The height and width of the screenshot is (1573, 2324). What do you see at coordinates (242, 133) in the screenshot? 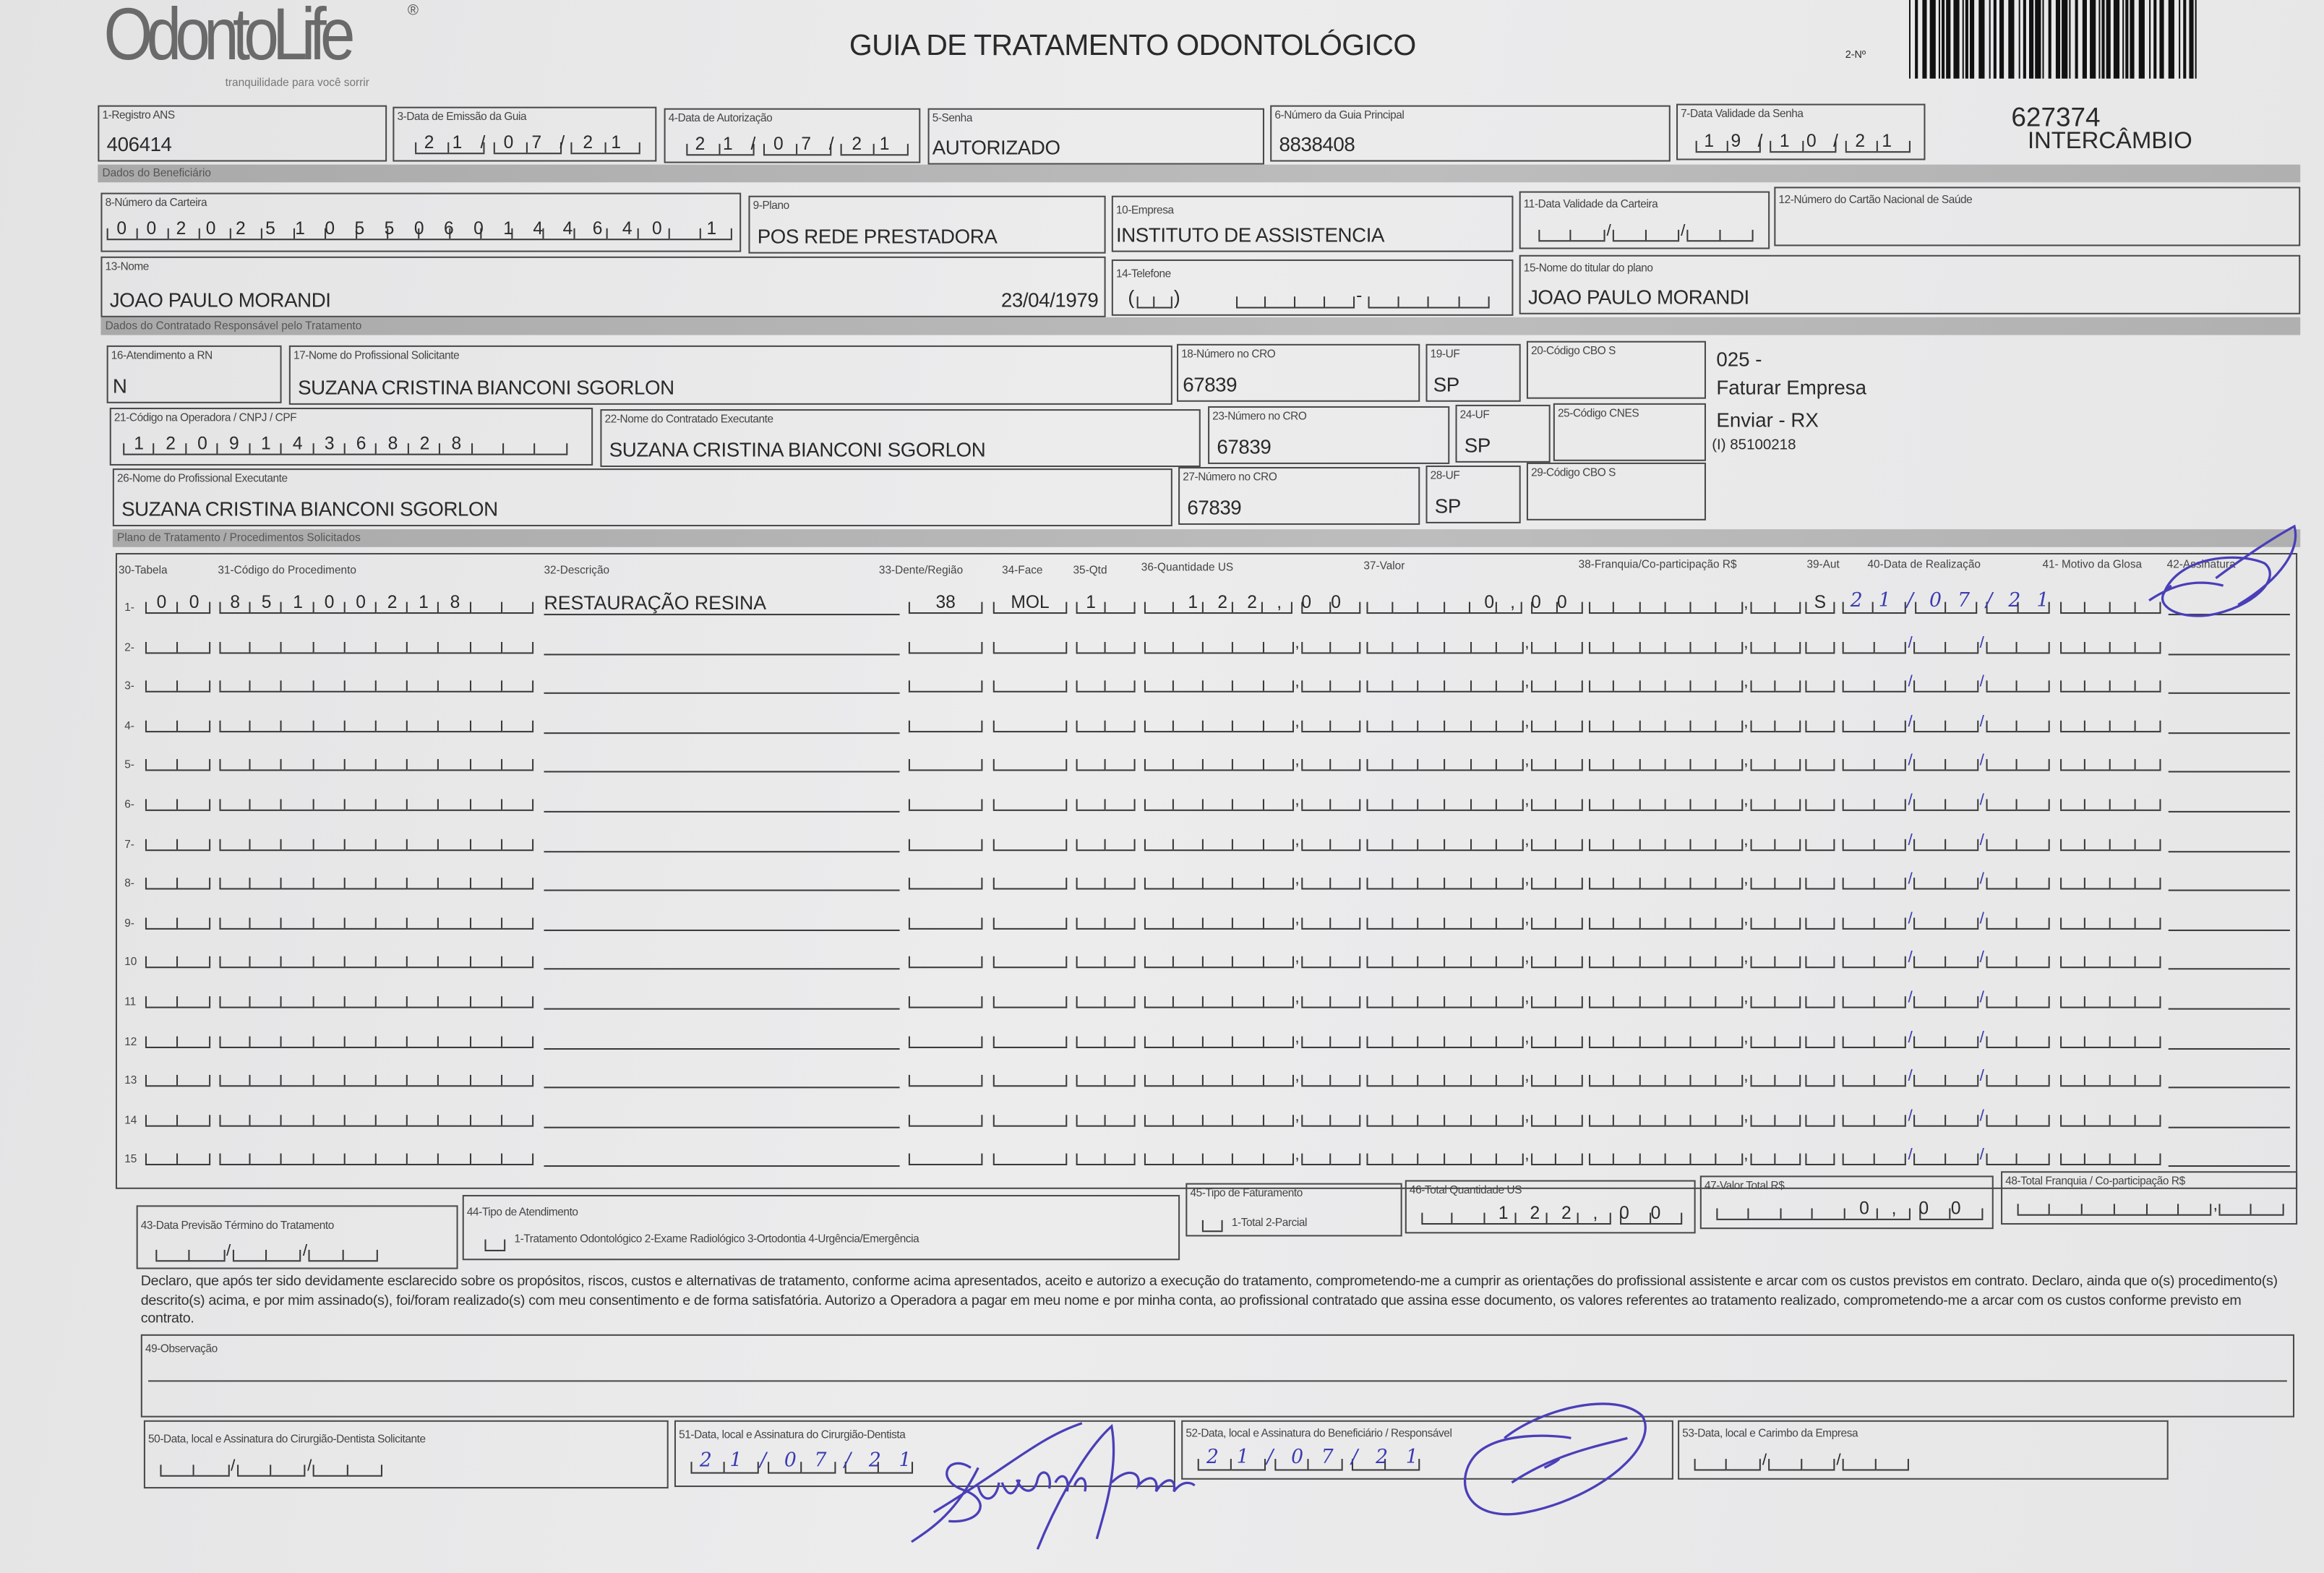
I see `field-registro-ans: 1-Registro ANS 406414` at bounding box center [242, 133].